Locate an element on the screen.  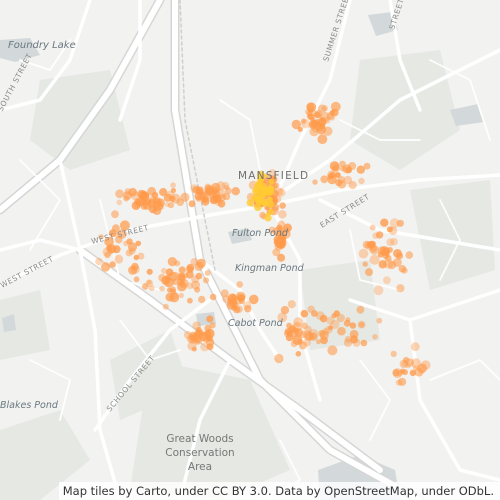
label-west-street: WEST STREET is located at coordinates (120, 234).